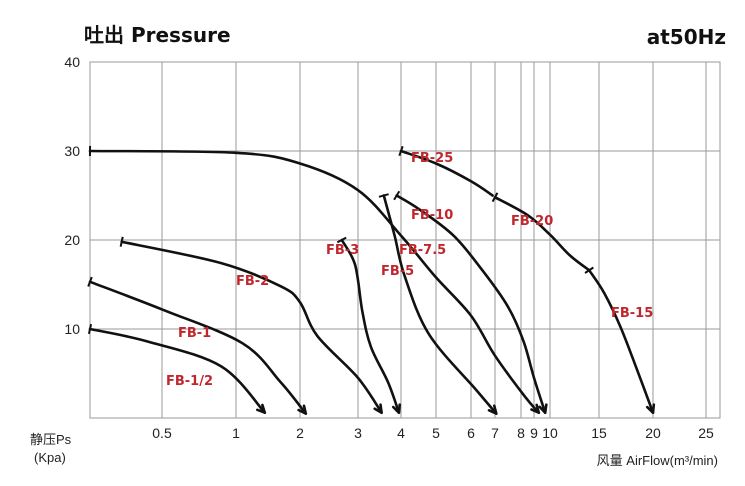  Describe the element at coordinates (72, 62) in the screenshot. I see `y-tick-40: 40` at that location.